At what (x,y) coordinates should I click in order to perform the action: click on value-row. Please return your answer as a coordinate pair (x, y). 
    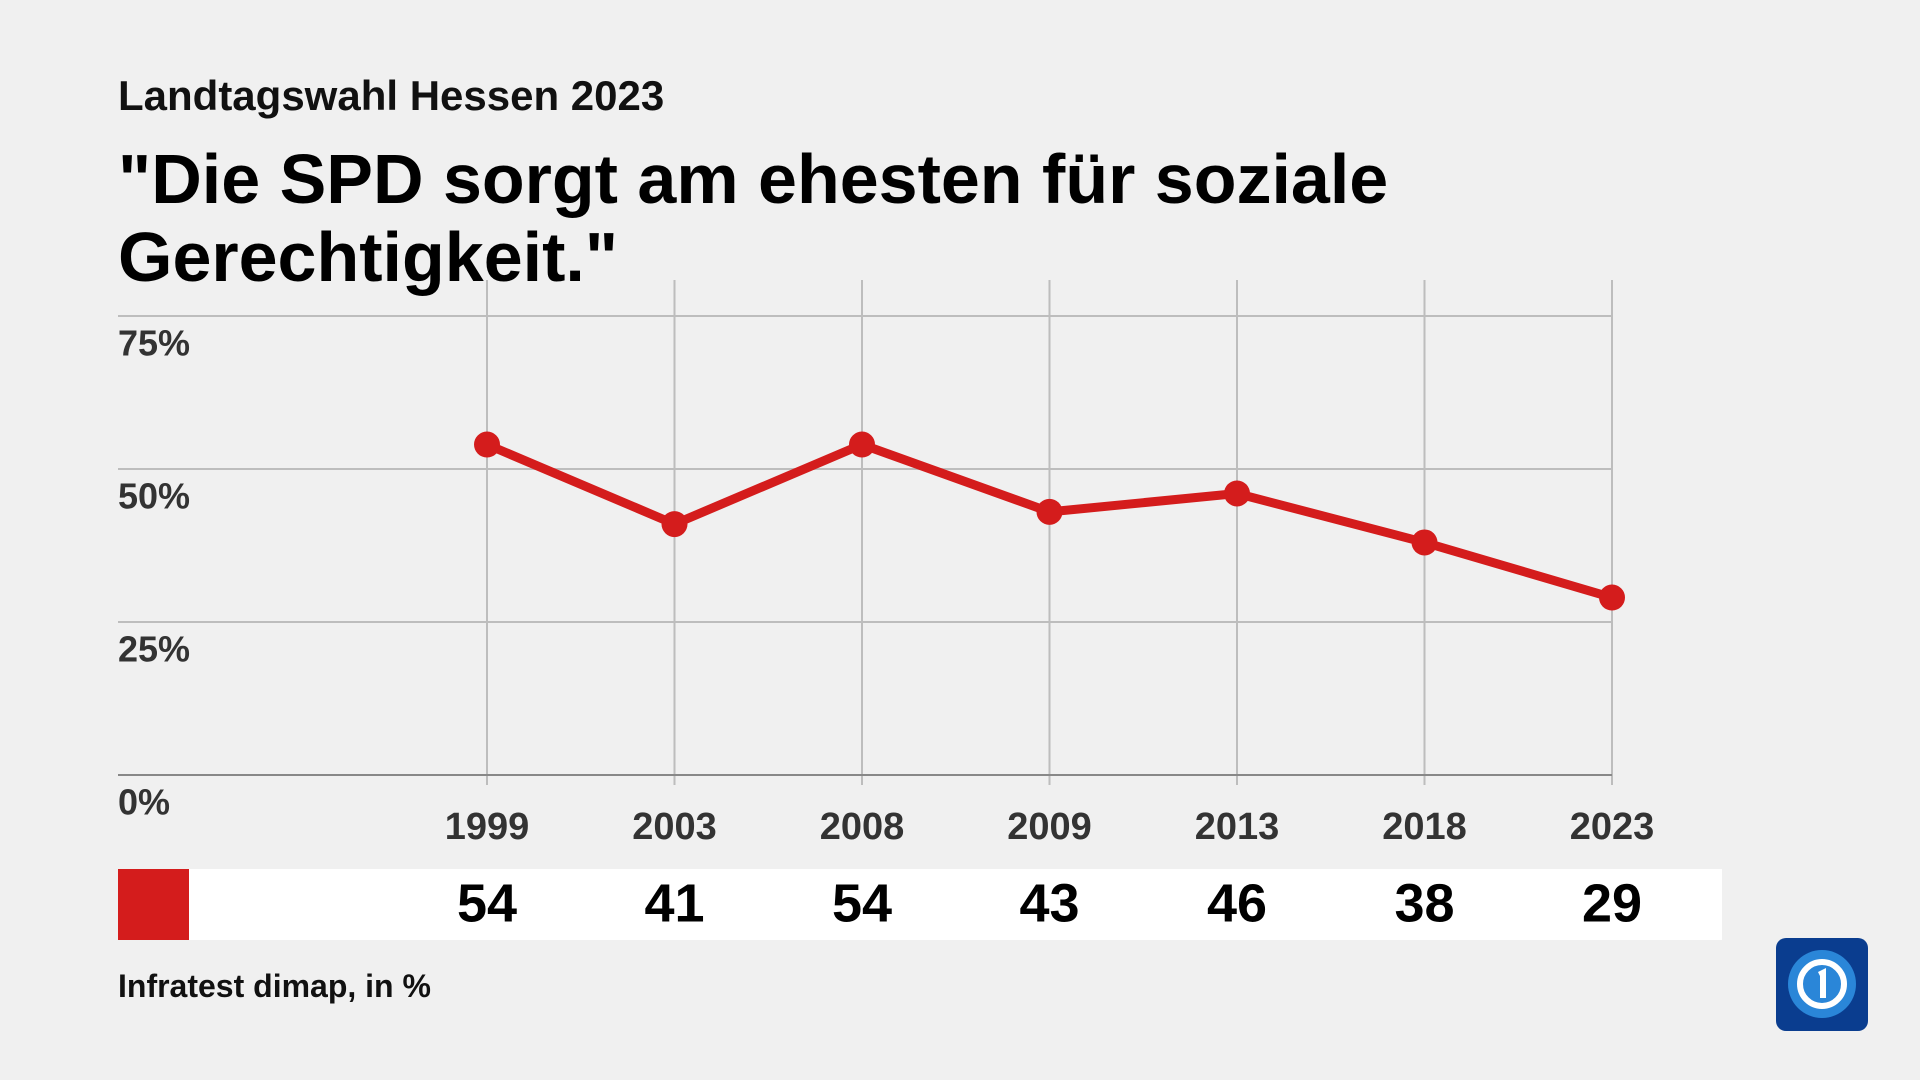
    Looking at the image, I should click on (920, 904).